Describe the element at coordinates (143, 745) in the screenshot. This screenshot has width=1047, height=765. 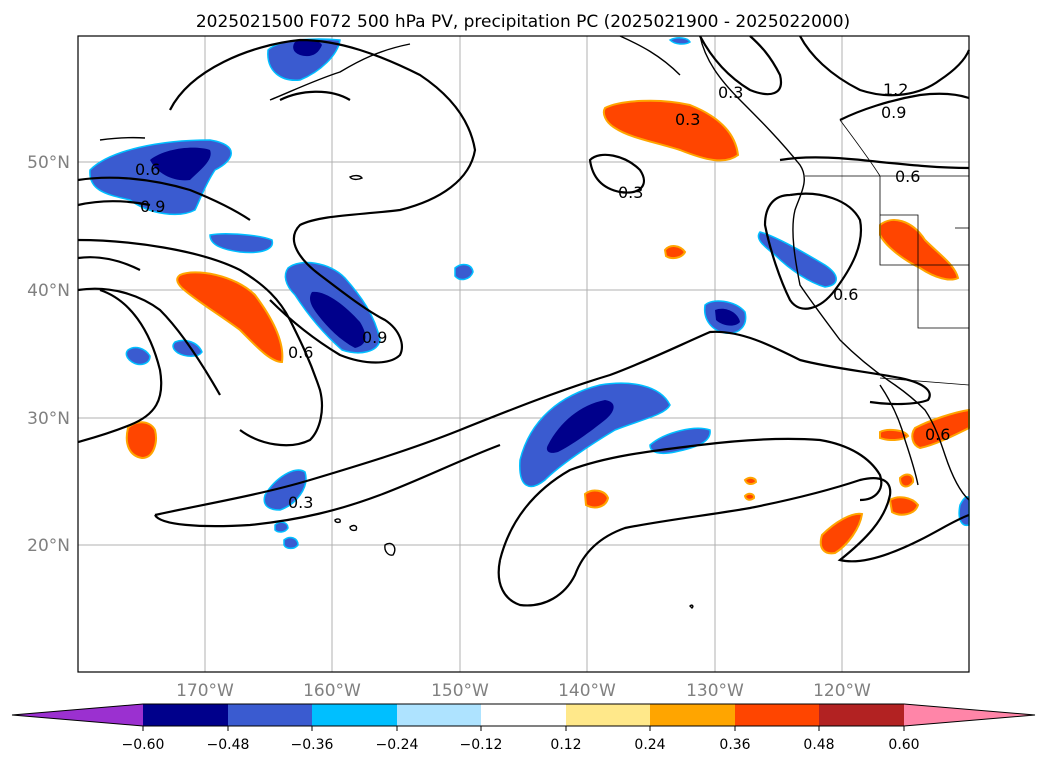
I see `colorbar-tick-label: −0.60` at that location.